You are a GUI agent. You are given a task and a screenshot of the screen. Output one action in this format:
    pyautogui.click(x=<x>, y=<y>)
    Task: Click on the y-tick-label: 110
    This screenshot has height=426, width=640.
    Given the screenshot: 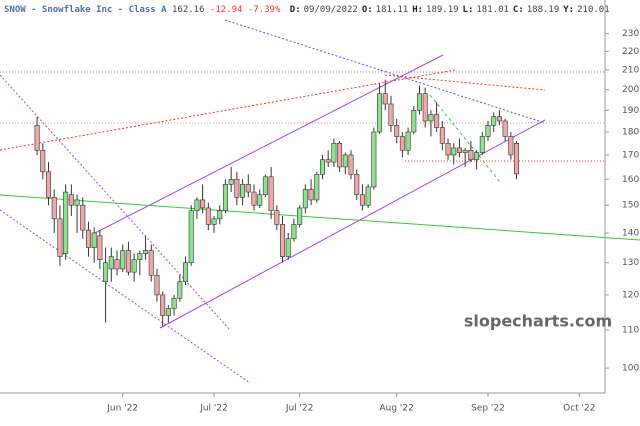 What is the action you would take?
    pyautogui.click(x=630, y=330)
    